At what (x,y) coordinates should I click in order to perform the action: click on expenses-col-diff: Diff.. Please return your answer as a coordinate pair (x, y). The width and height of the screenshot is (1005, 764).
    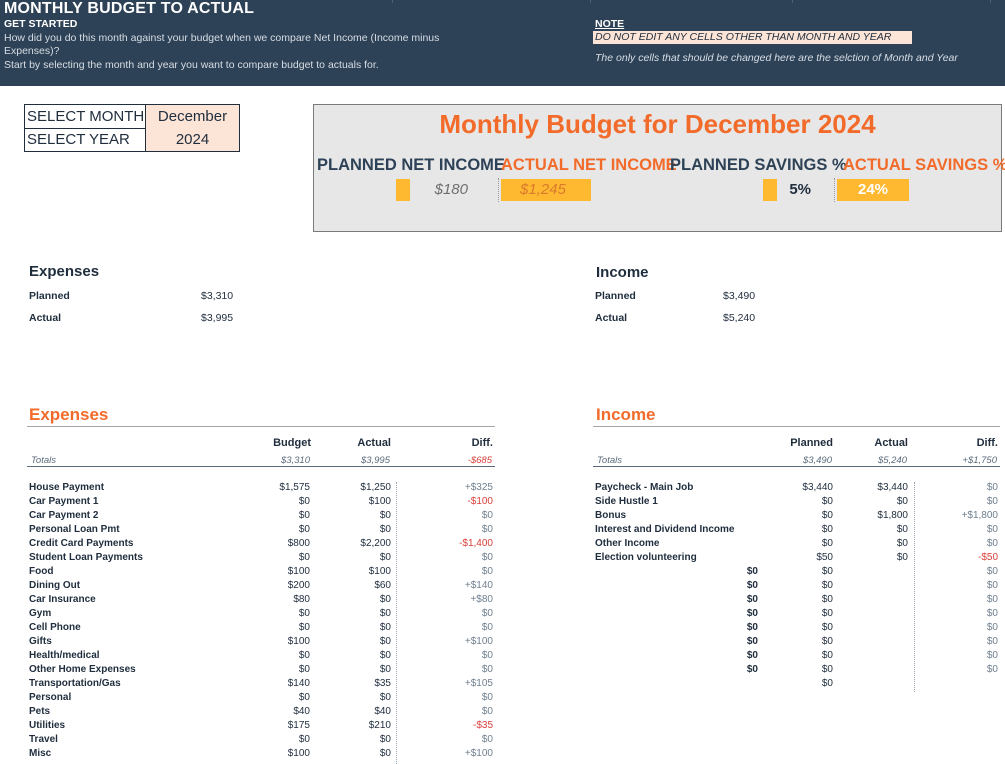
    Looking at the image, I should click on (482, 443).